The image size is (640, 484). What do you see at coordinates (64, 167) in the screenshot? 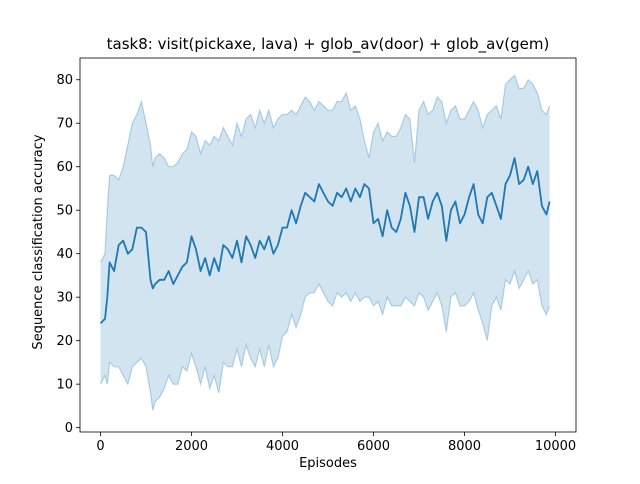
I see `y-tick-label: 60` at bounding box center [64, 167].